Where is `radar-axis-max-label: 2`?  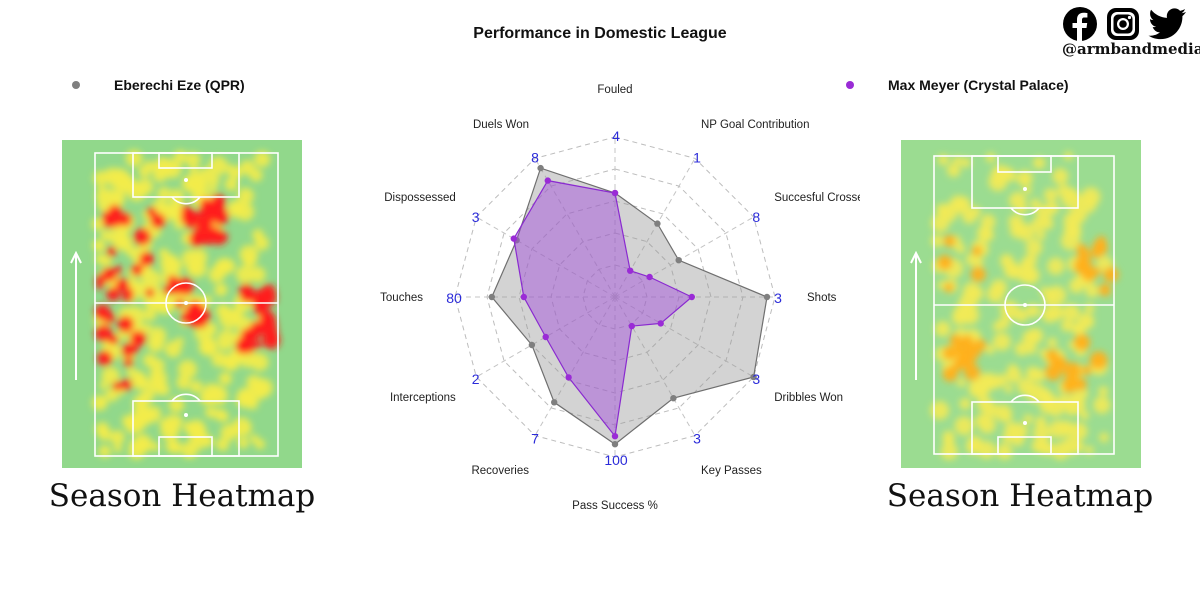
radar-axis-max-label: 2 is located at coordinates (476, 379).